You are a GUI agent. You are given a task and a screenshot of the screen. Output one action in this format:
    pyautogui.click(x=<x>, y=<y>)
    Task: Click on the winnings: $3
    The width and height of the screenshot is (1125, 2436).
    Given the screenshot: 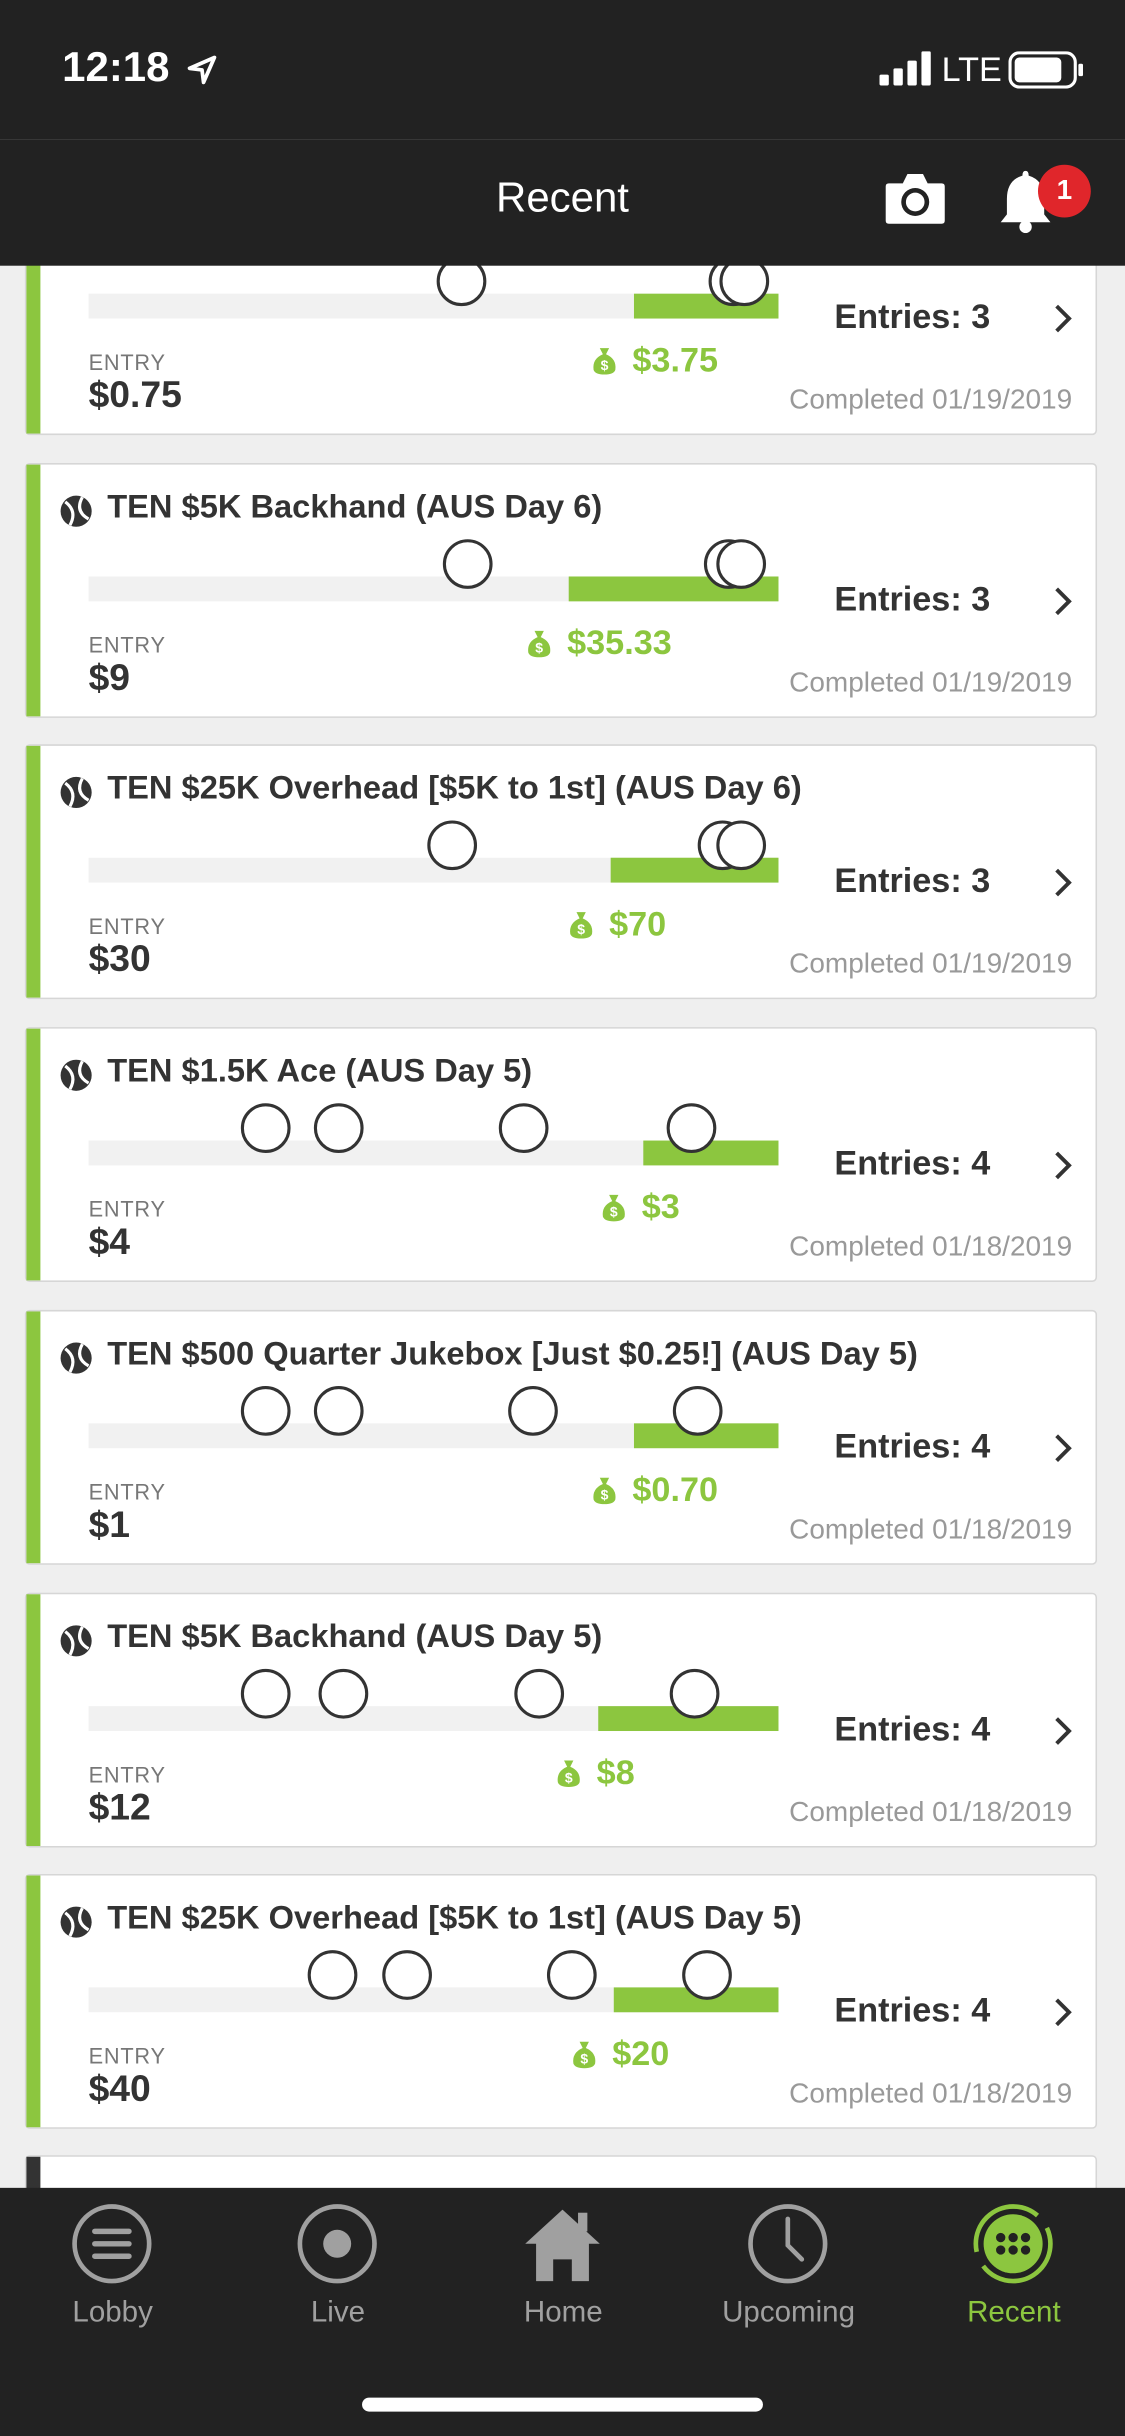 What is the action you would take?
    pyautogui.click(x=660, y=1207)
    